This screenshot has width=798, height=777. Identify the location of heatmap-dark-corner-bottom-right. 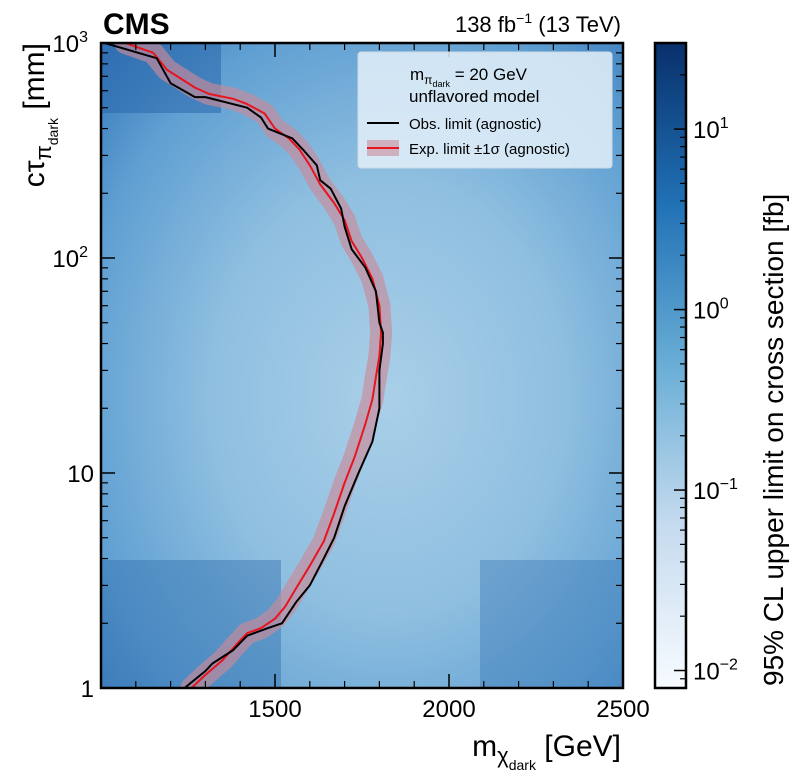
(551, 624).